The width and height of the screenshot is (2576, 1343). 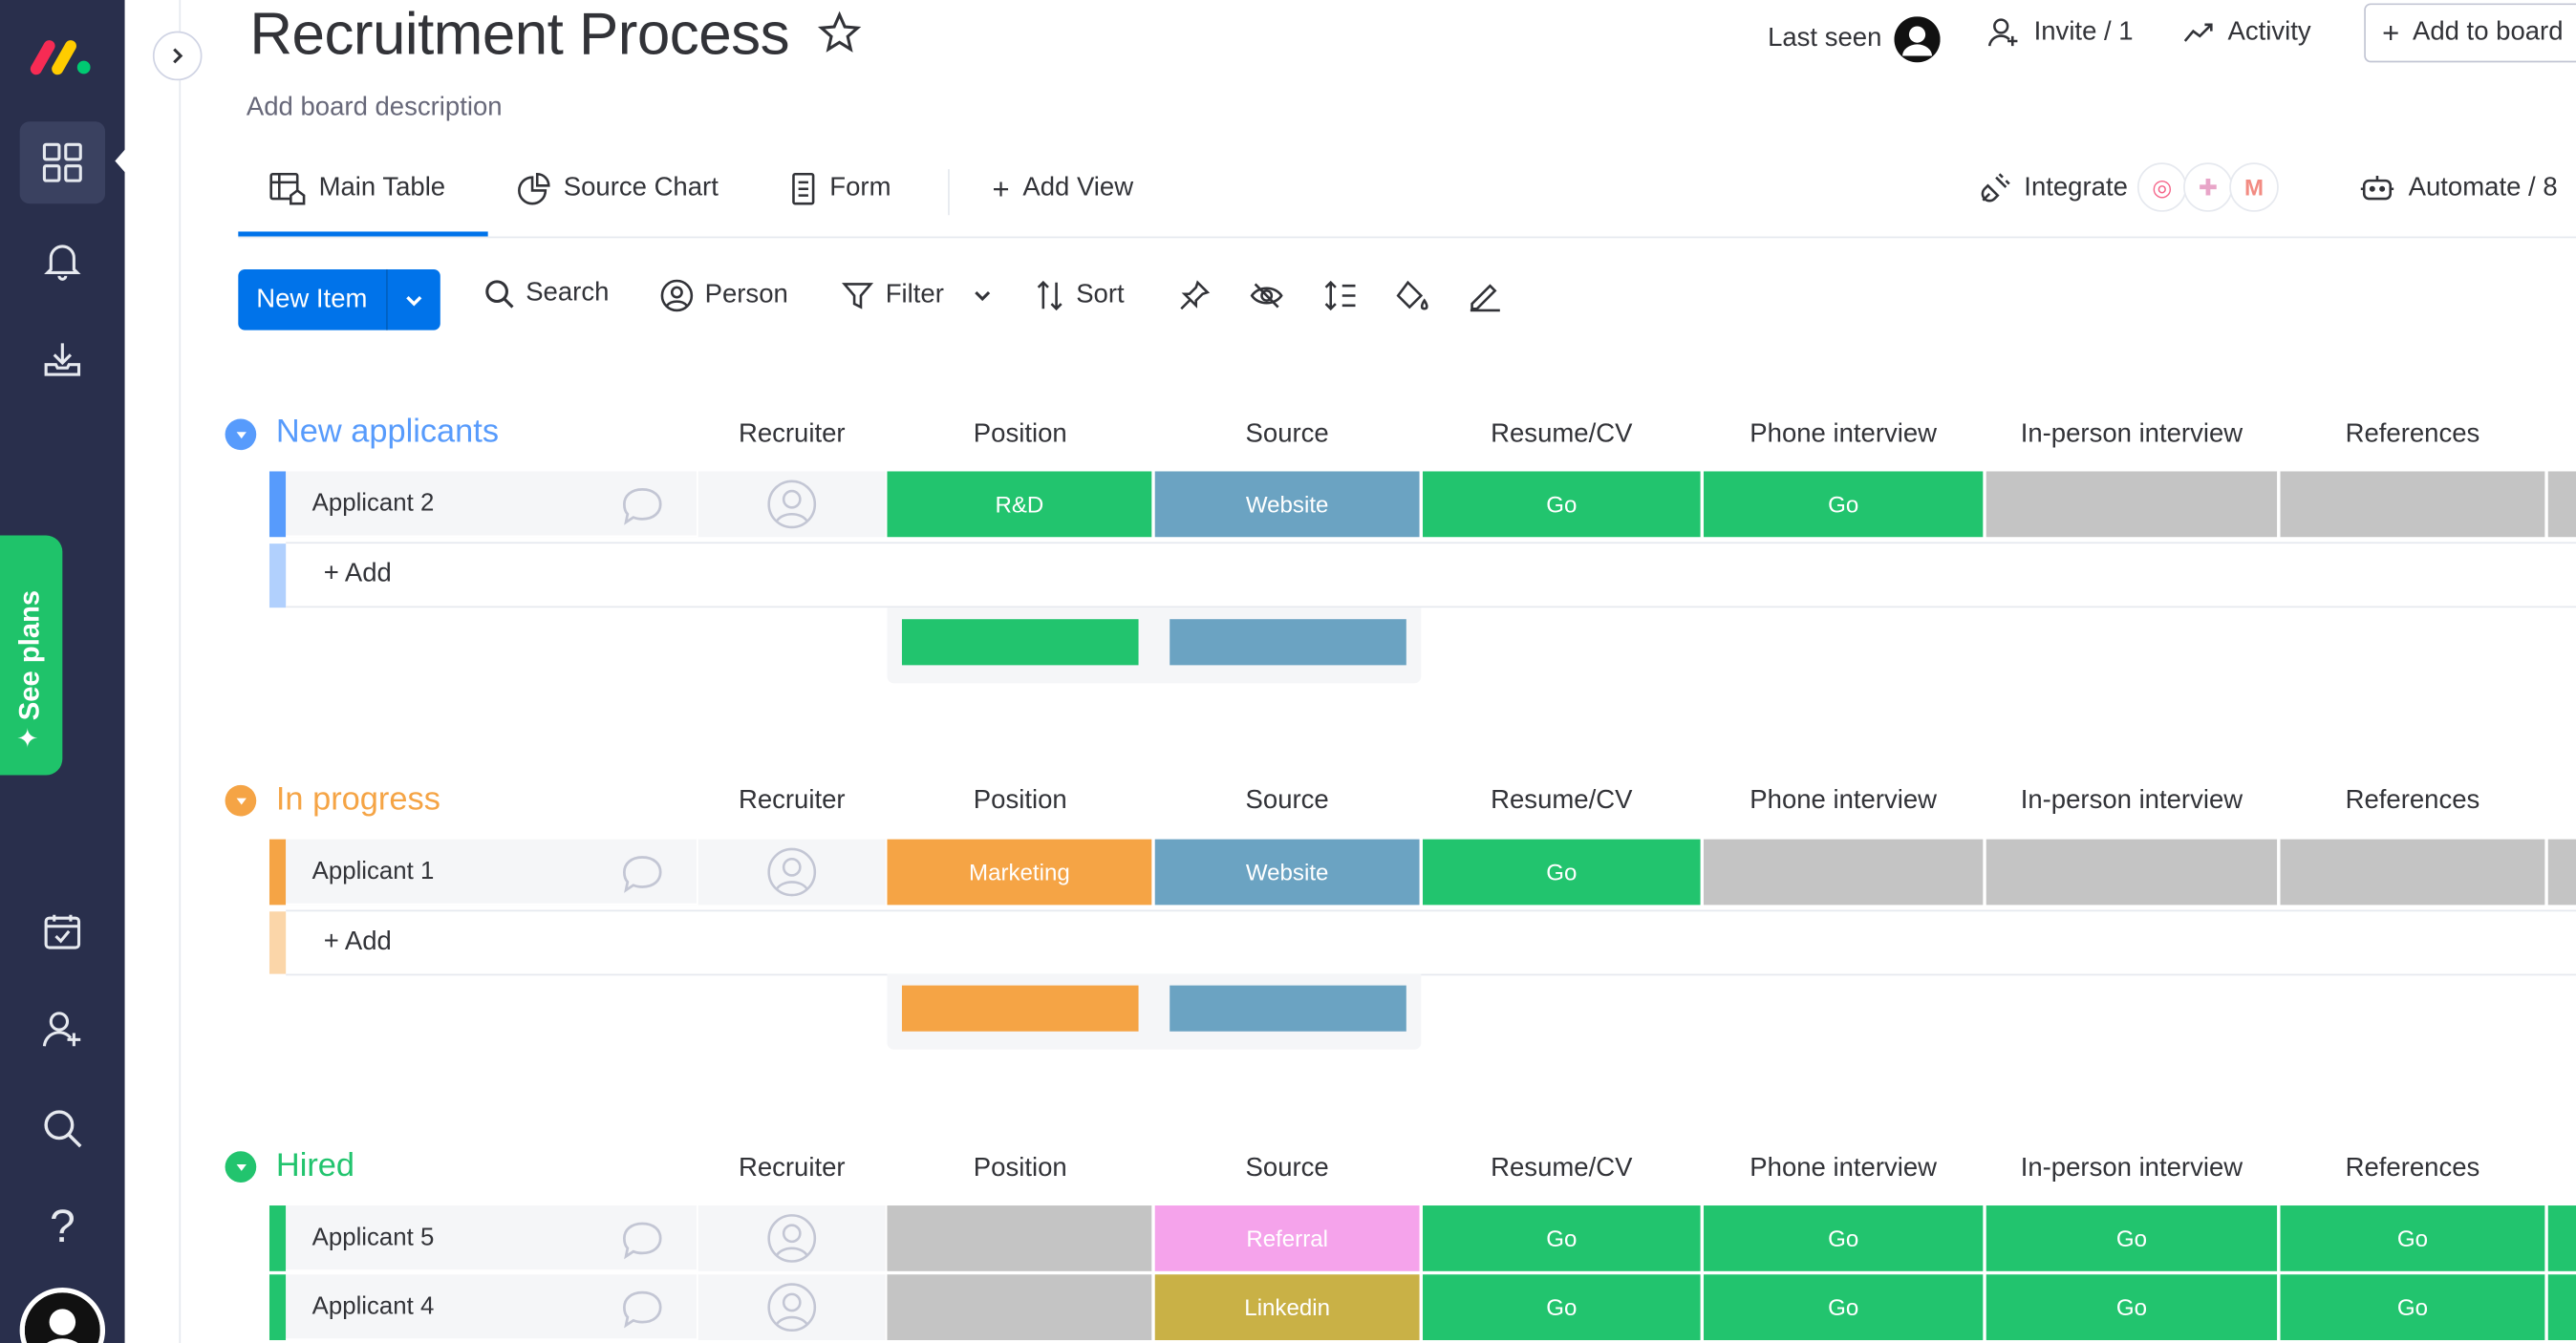 I want to click on phone-interview-cell, so click(x=1844, y=872).